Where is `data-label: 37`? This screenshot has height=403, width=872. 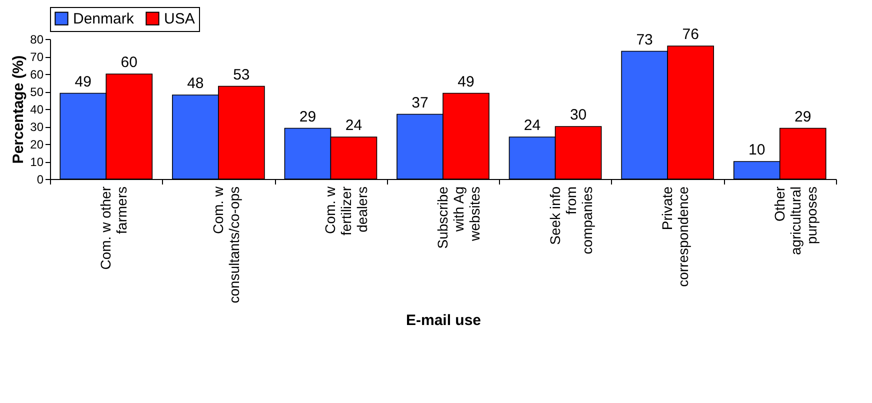 data-label: 37 is located at coordinates (420, 103).